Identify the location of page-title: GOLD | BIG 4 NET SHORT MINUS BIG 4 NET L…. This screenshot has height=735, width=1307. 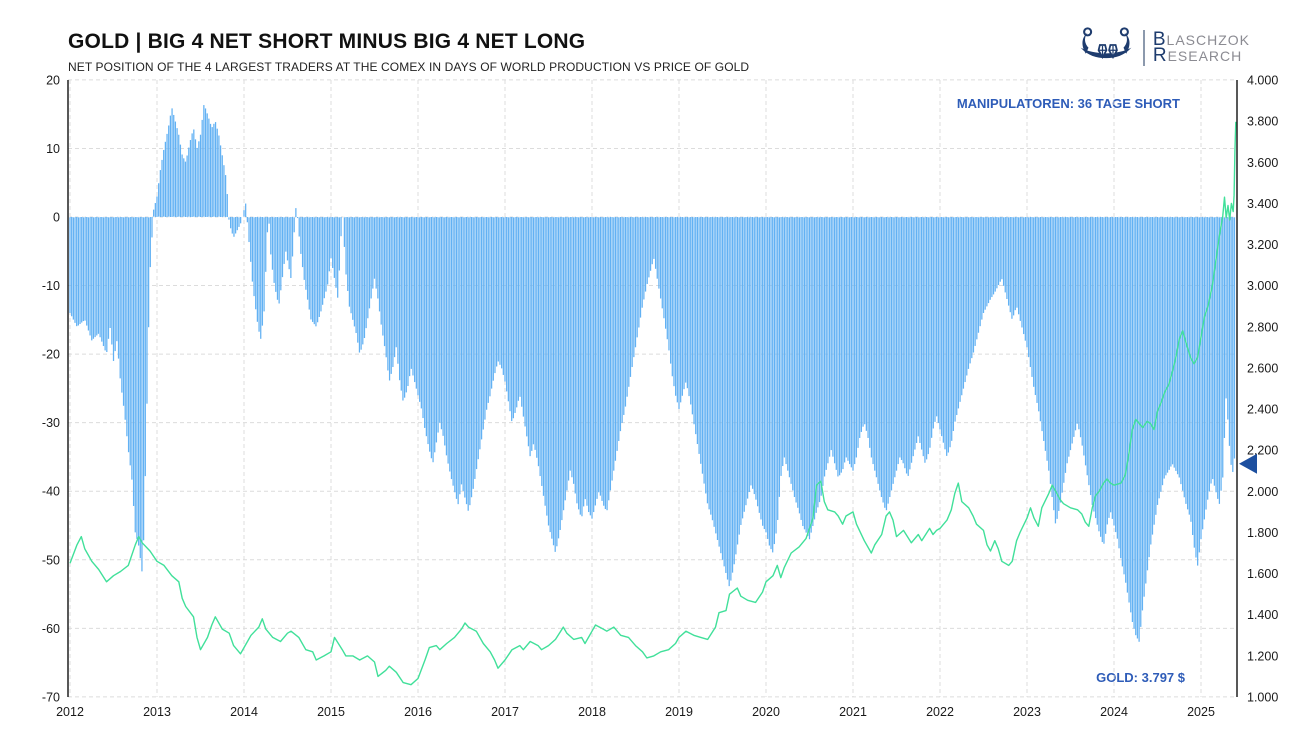
(327, 41).